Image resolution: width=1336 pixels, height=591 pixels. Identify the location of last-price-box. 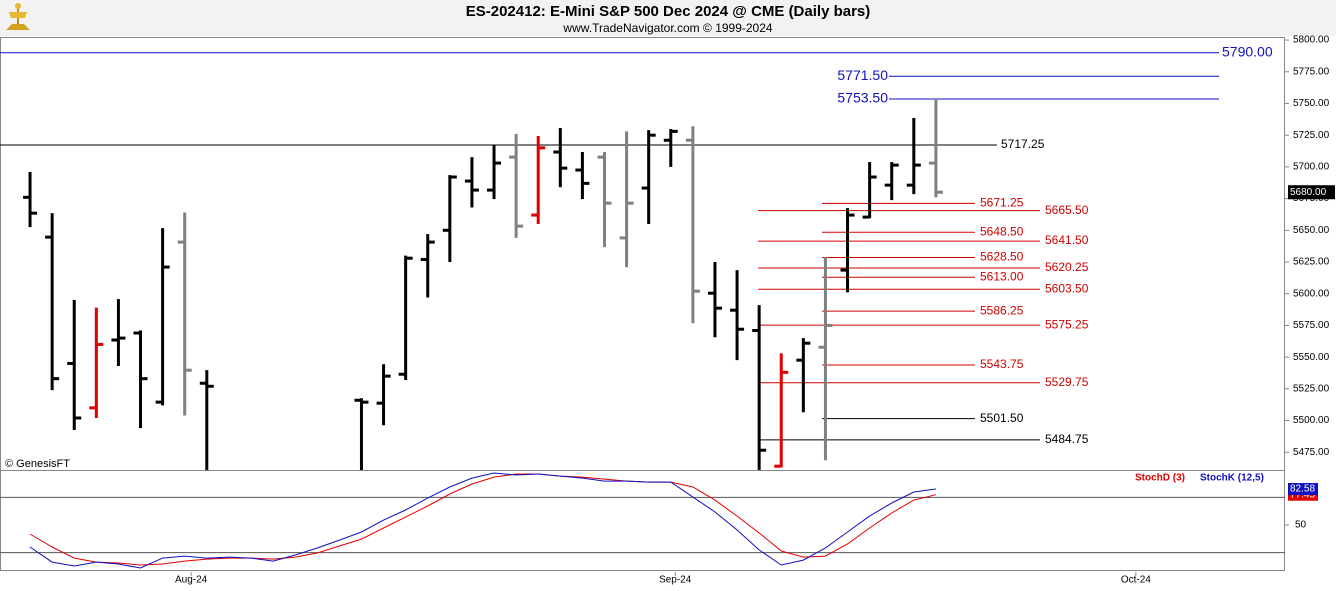
(1311, 192).